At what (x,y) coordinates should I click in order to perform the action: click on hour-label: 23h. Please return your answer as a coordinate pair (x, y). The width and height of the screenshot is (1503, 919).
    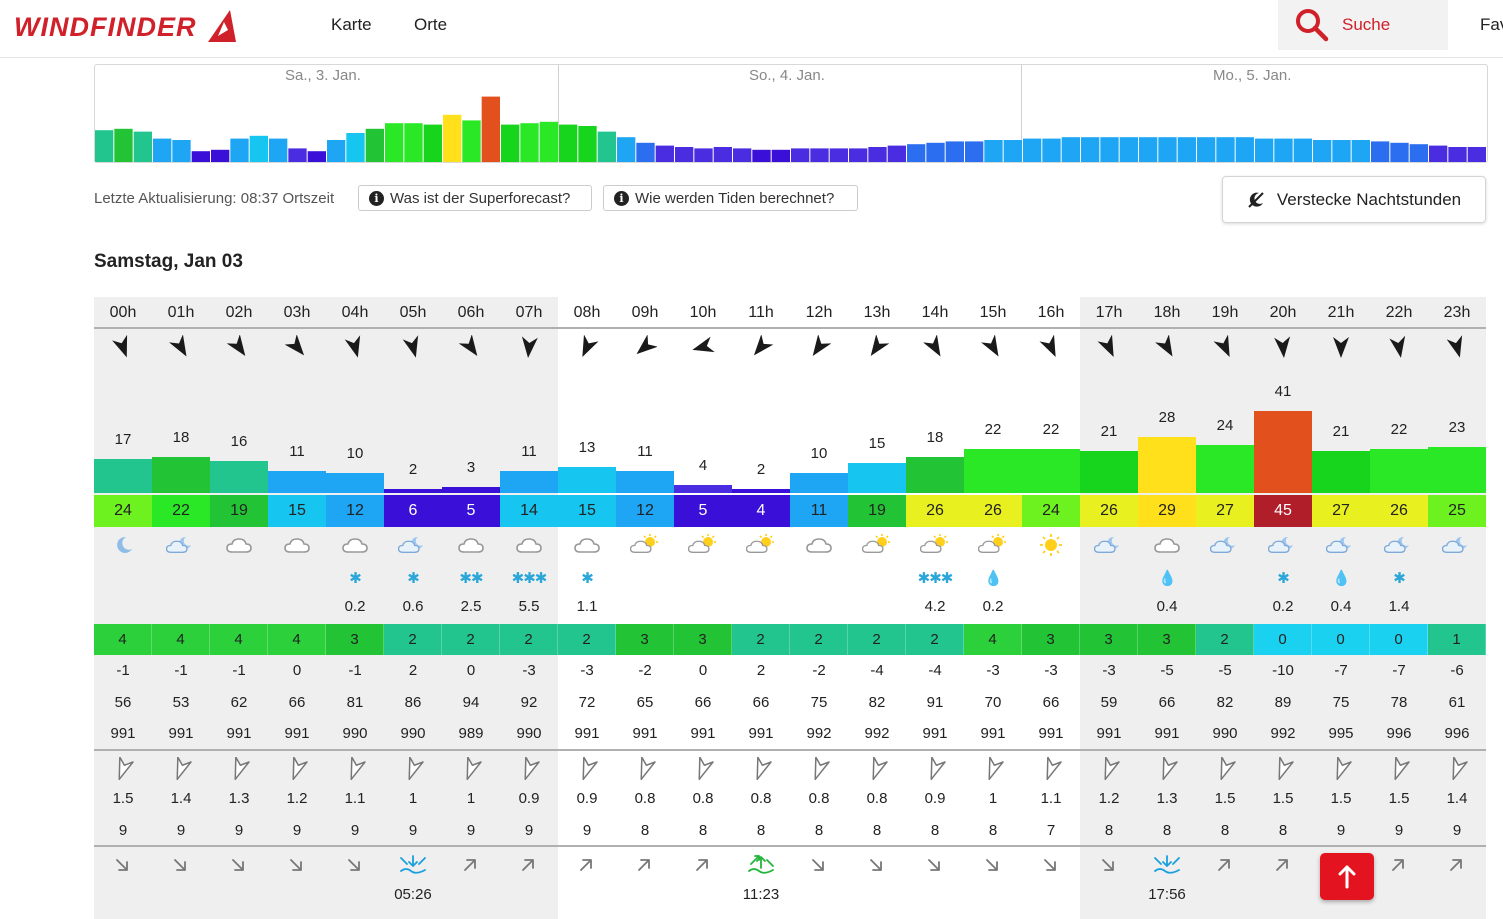
    Looking at the image, I should click on (1457, 313).